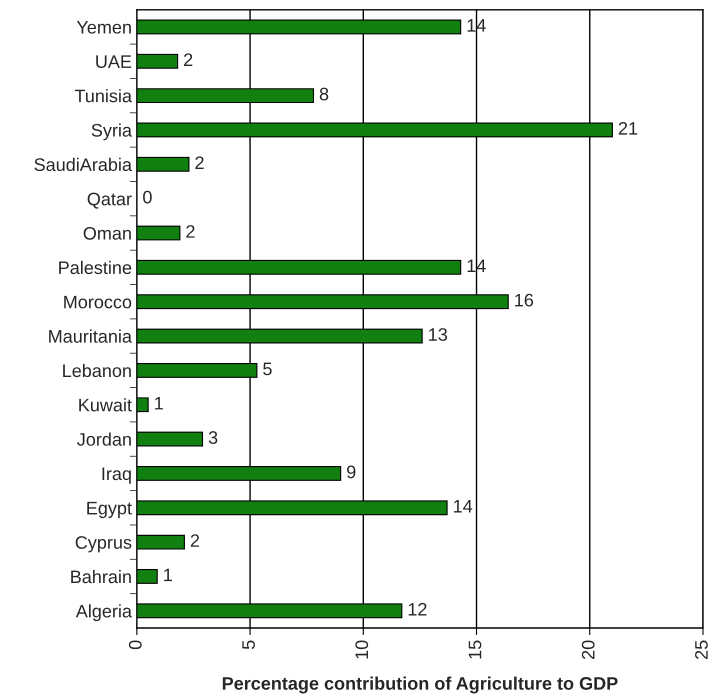 The height and width of the screenshot is (697, 709). Describe the element at coordinates (351, 472) in the screenshot. I see `data-label: 9` at that location.